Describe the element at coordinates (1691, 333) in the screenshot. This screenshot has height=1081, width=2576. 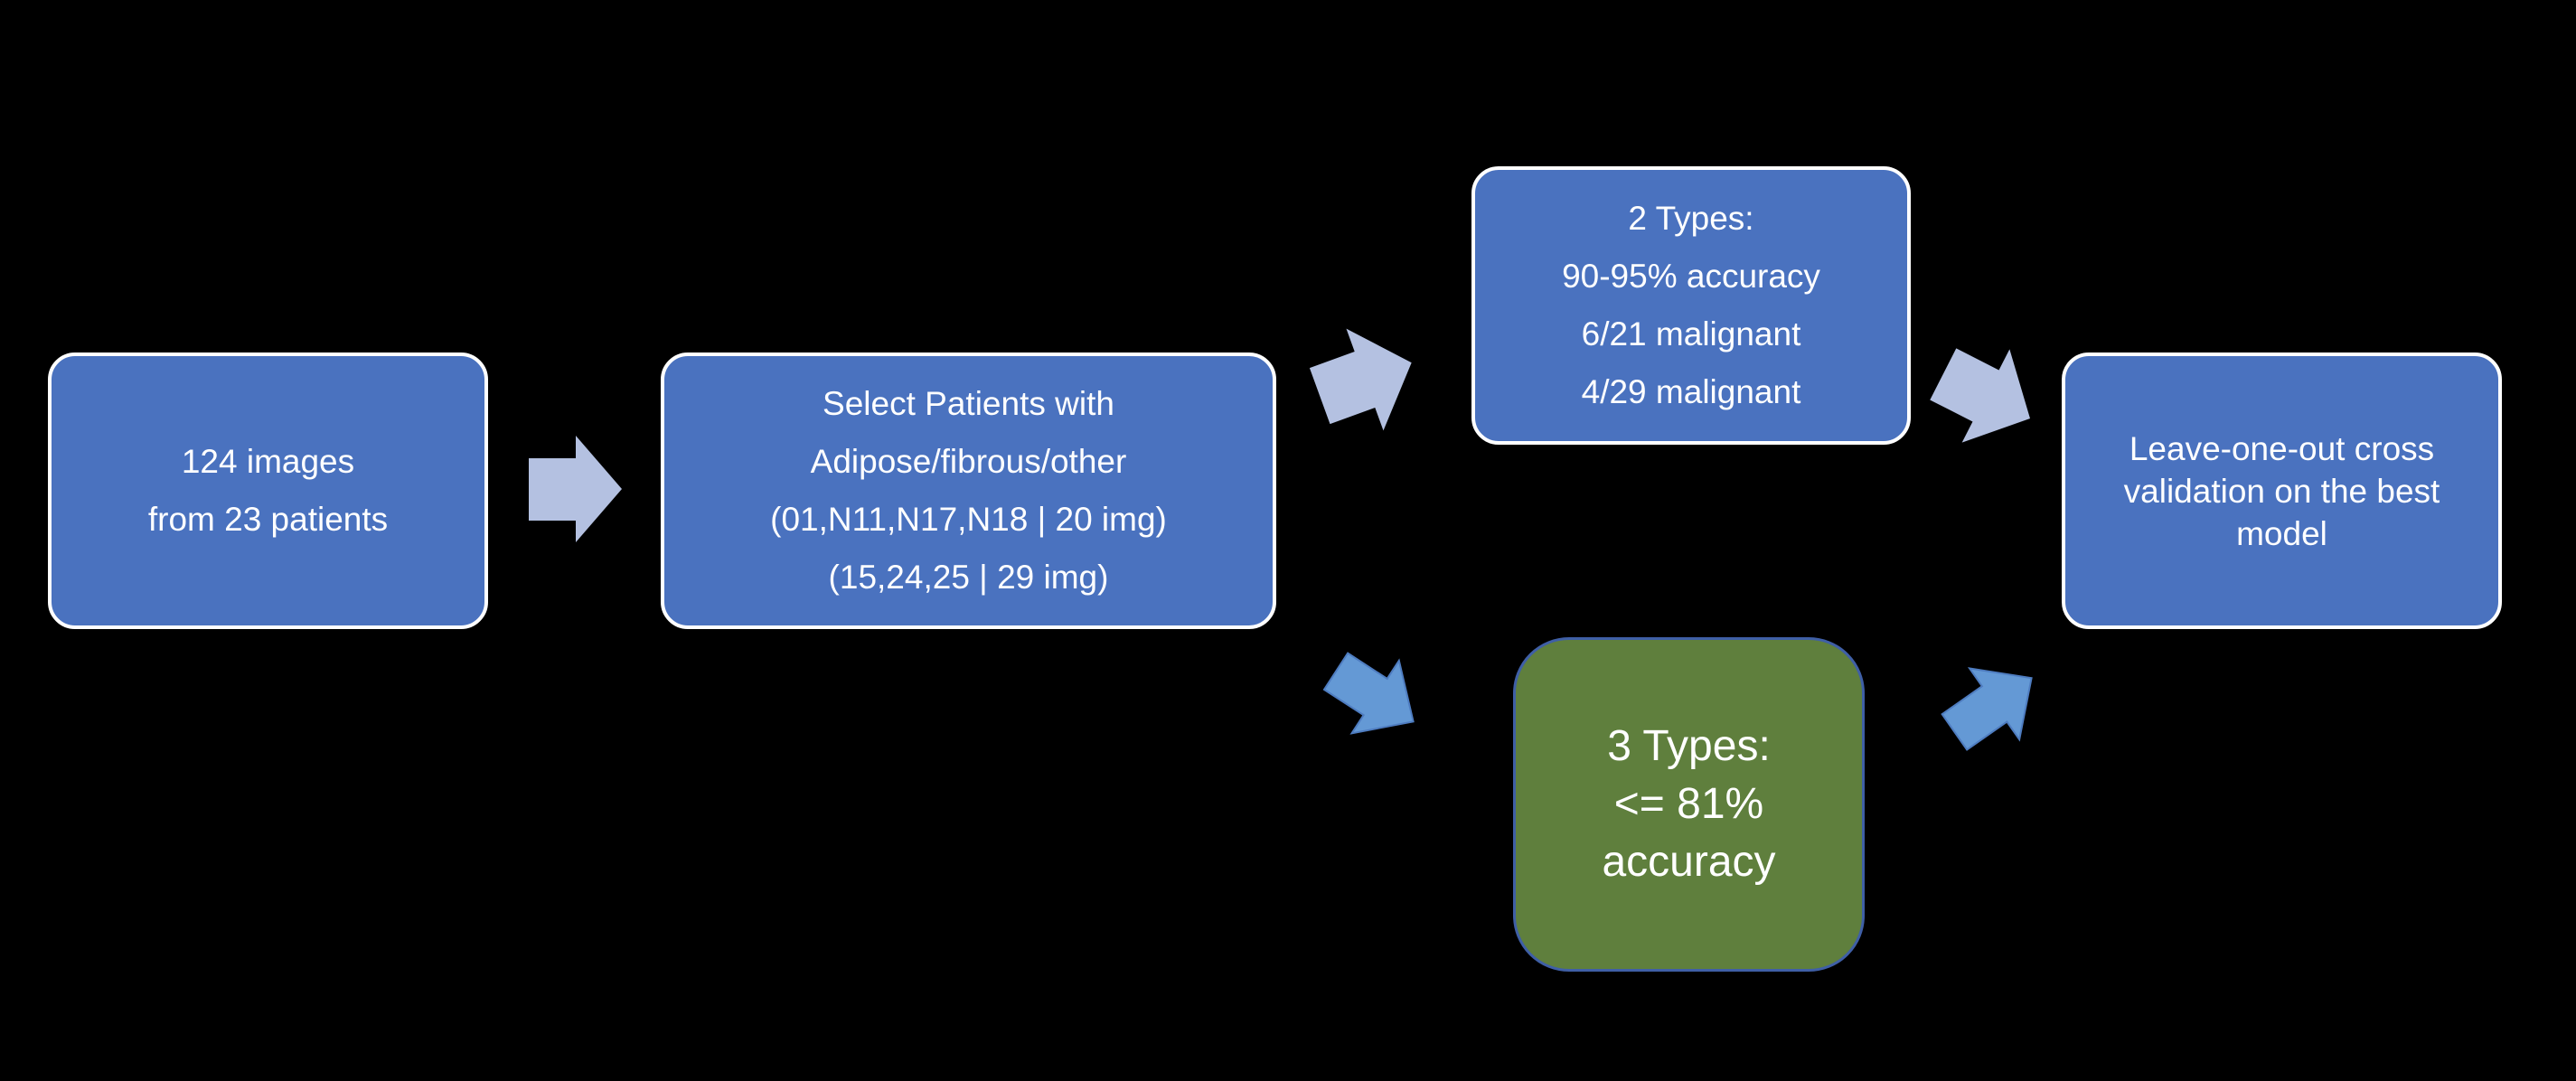
I see `two-types-line-3: 6/21 malignant` at that location.